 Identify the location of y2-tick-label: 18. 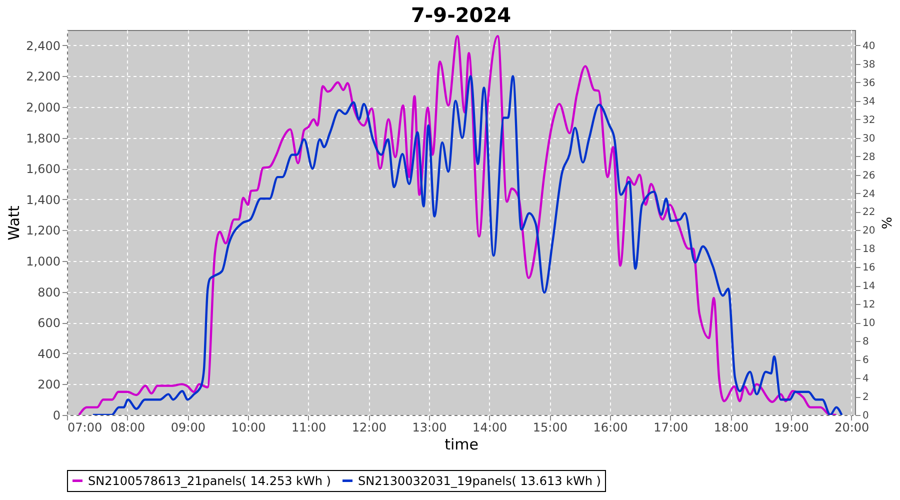
(869, 250).